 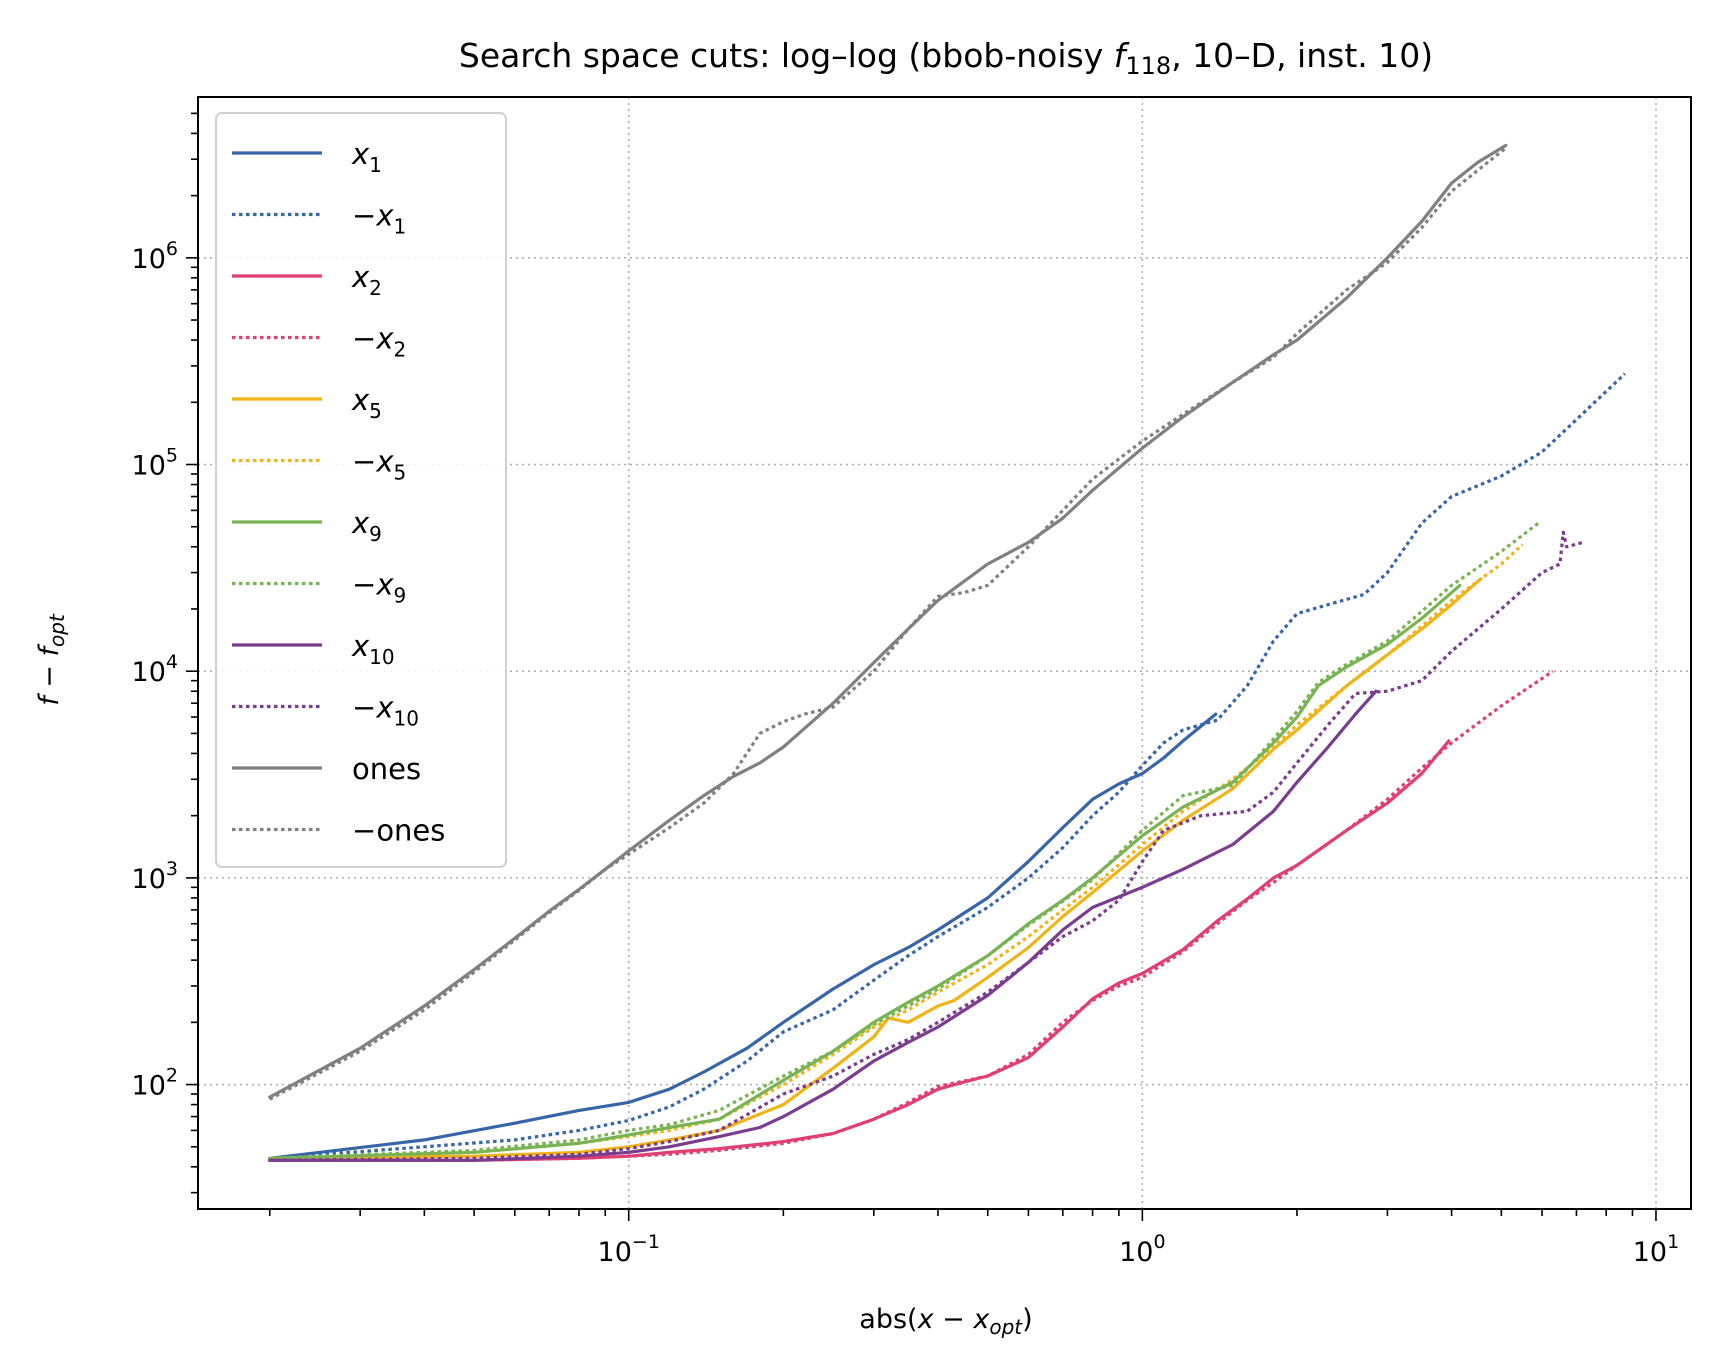 I want to click on x-tick-exponent: −1, so click(x=646, y=1242).